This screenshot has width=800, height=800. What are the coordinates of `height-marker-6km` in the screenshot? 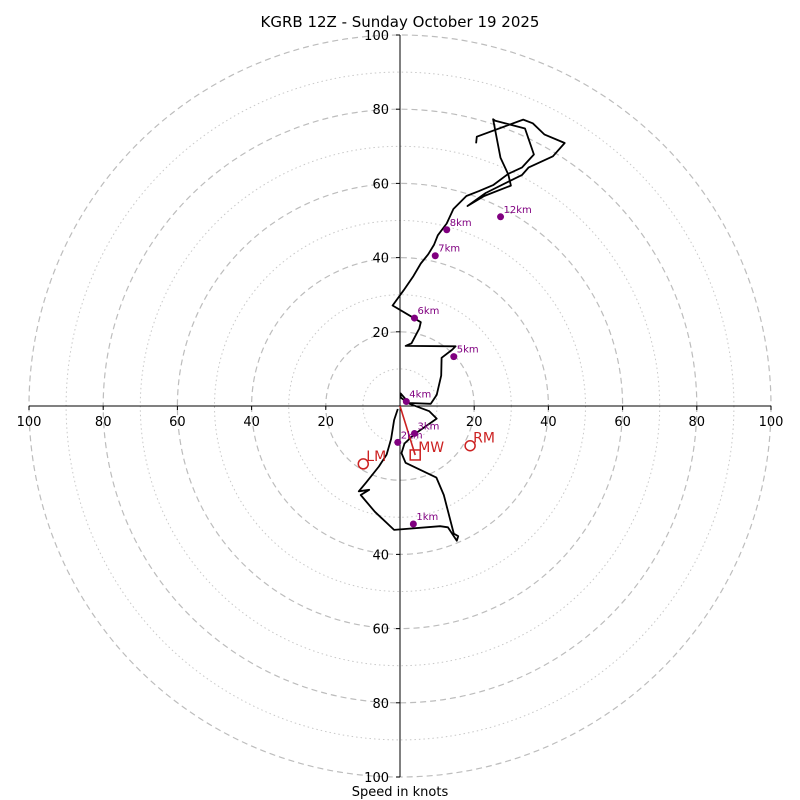 It's located at (414, 318).